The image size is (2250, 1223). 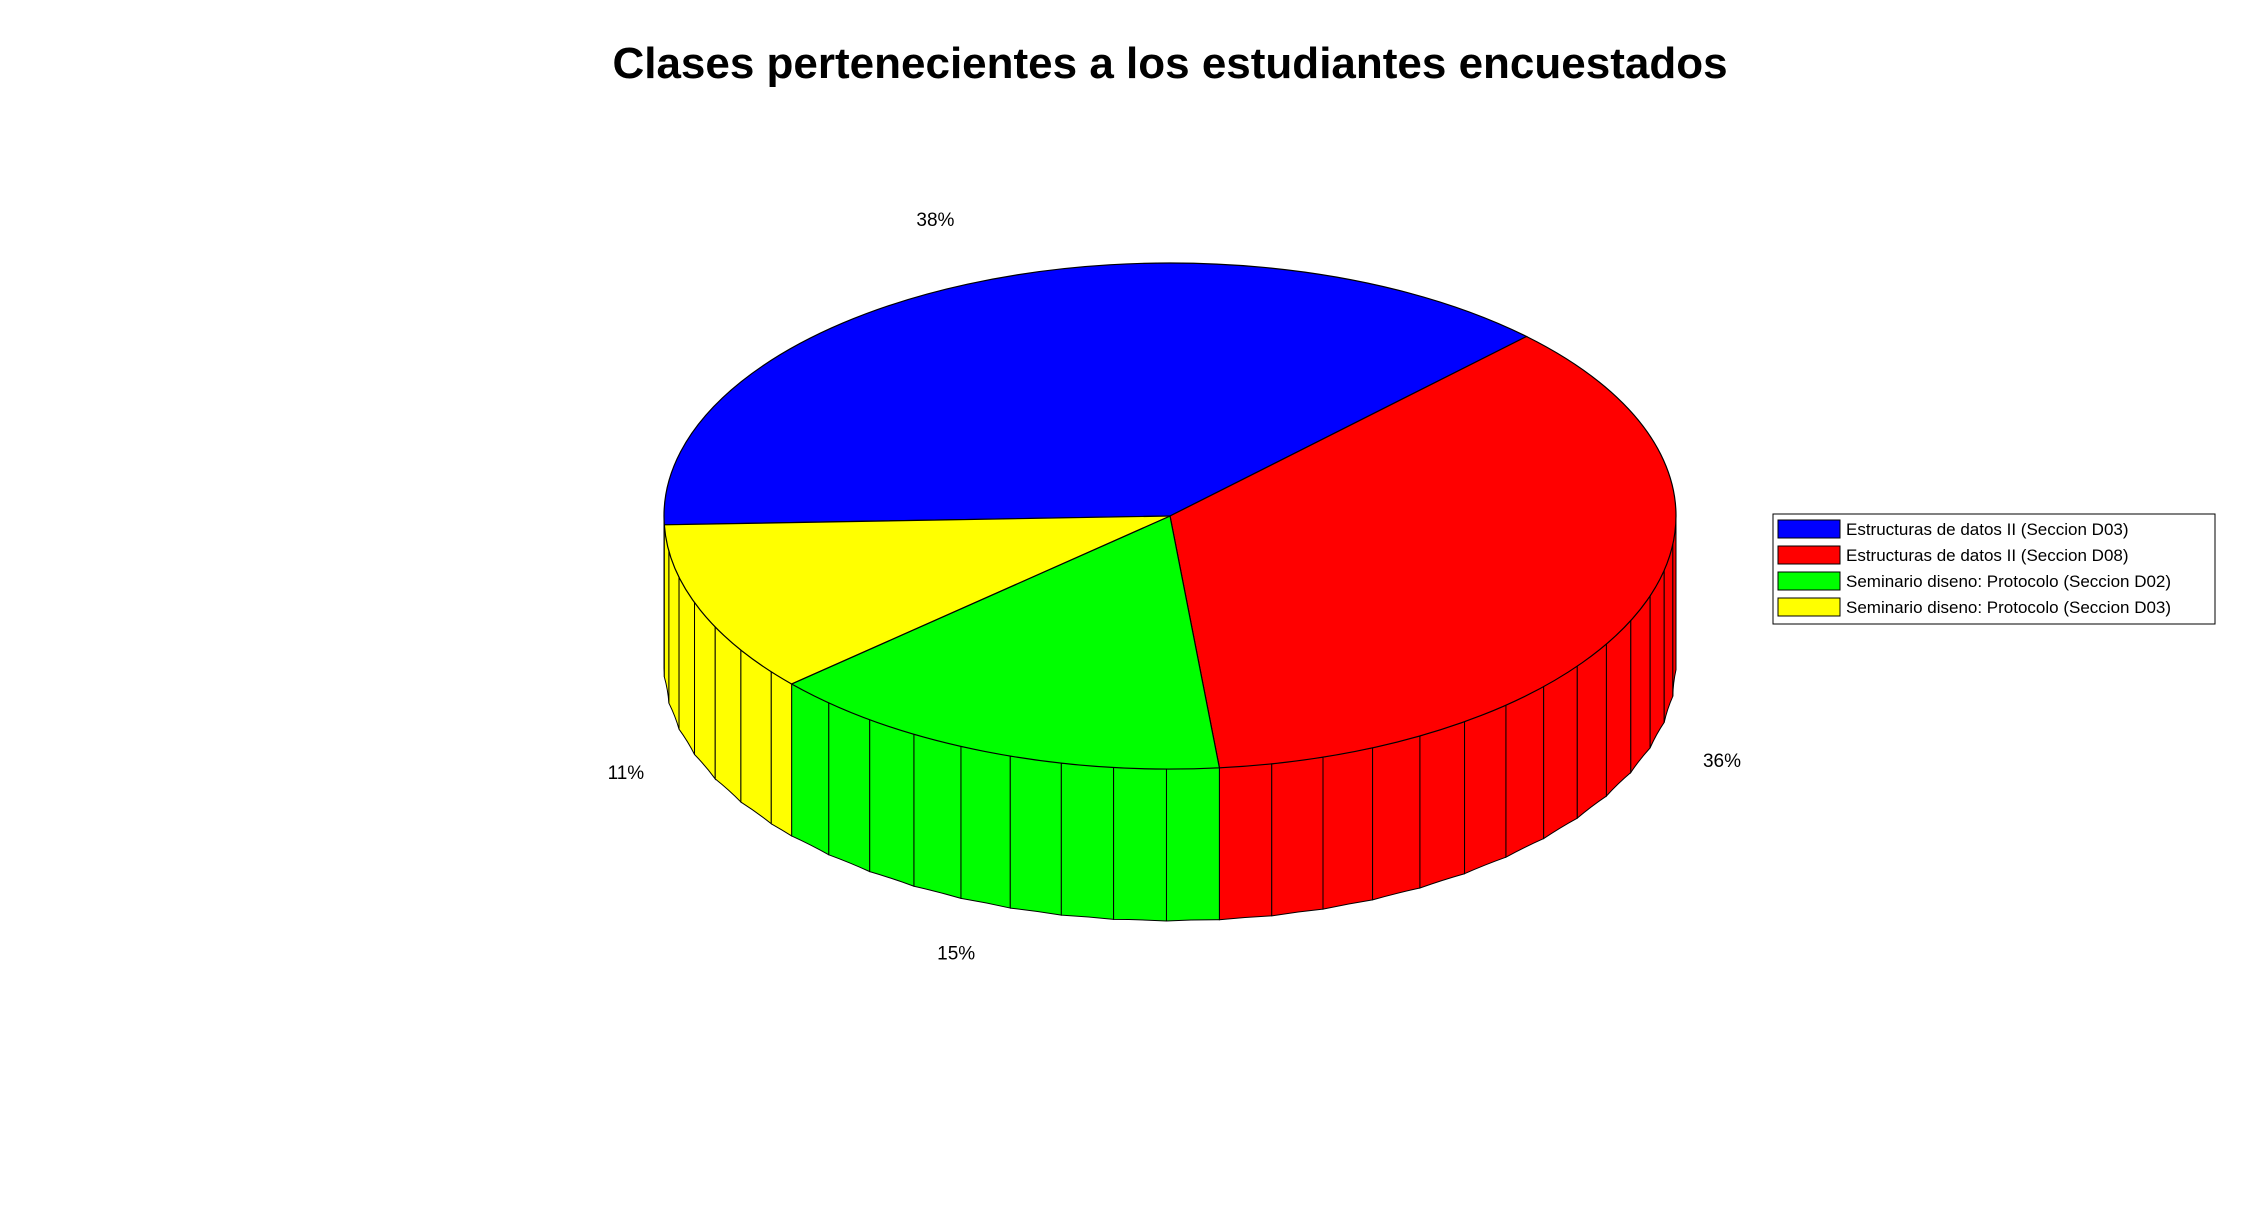 What do you see at coordinates (1722, 761) in the screenshot?
I see `pct-label-2: 36%` at bounding box center [1722, 761].